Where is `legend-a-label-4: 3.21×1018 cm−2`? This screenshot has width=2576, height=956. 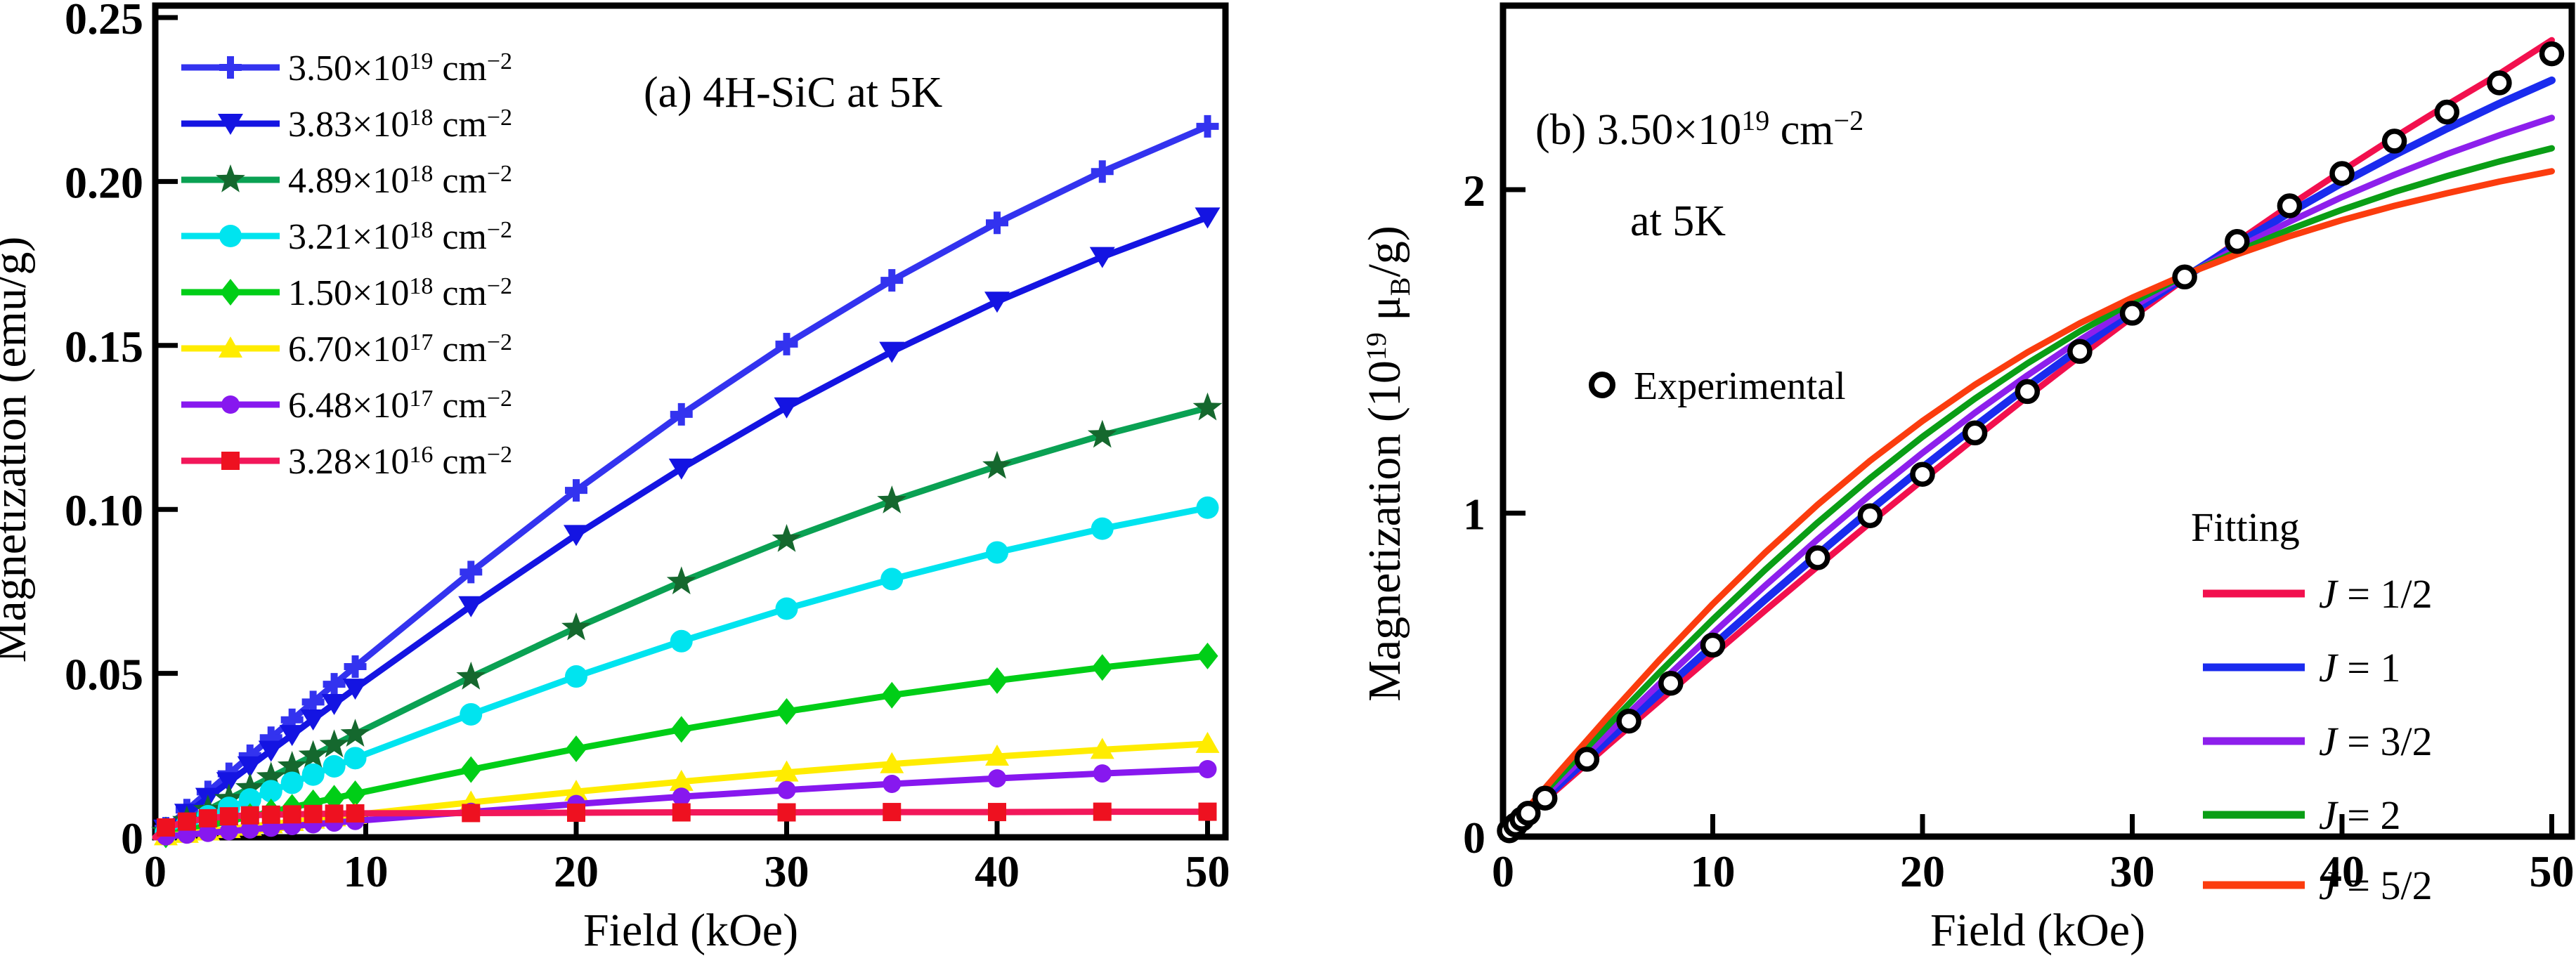
legend-a-label-4: 3.21×1018 cm−2 is located at coordinates (400, 237).